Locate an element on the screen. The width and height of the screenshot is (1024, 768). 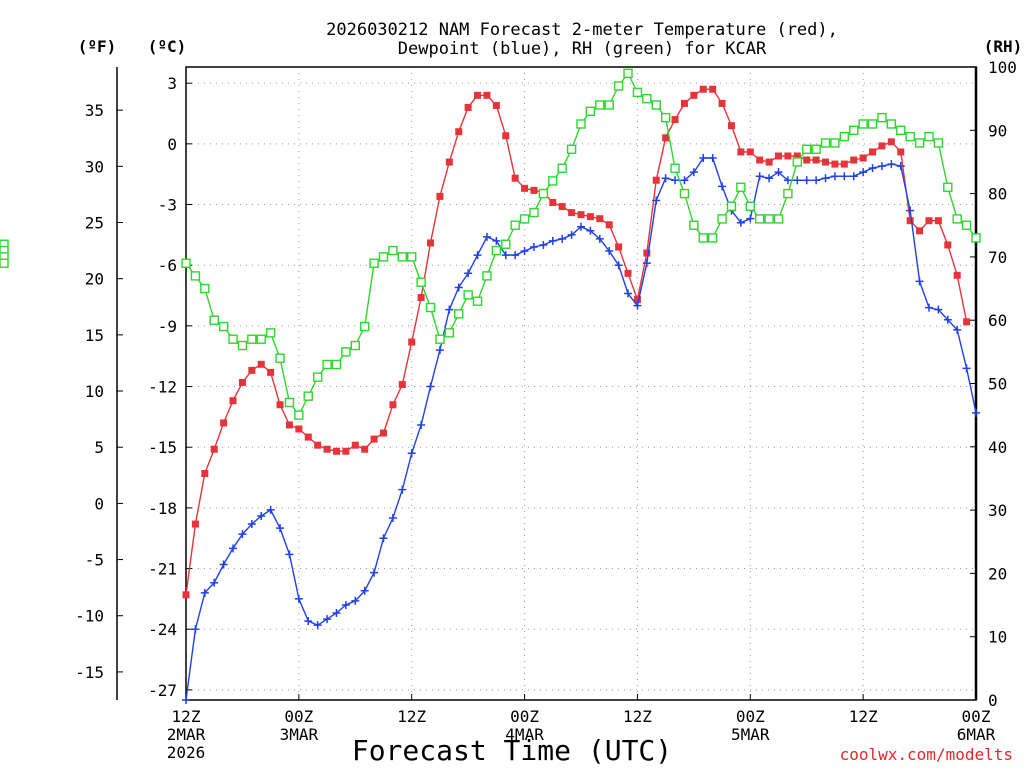
x-tick-label: 3MAR is located at coordinates (299, 734).